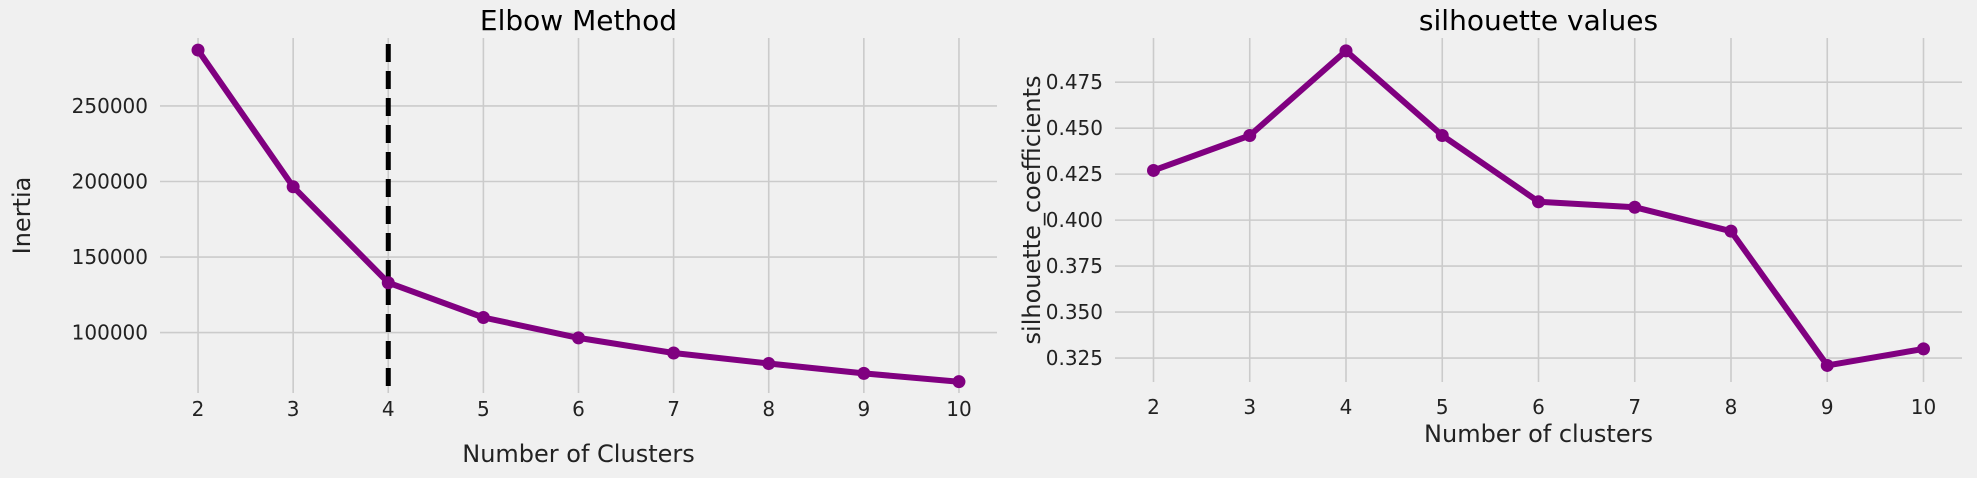  Describe the element at coordinates (1538, 20) in the screenshot. I see `chart-title: silhouette values` at that location.